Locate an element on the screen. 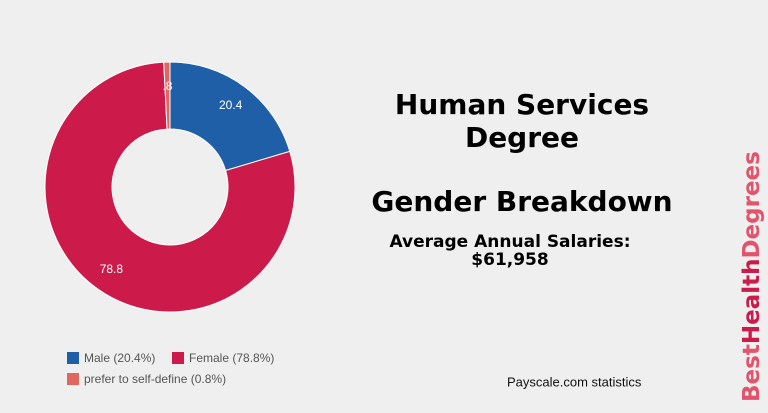  legend-label: Female (78.8%) is located at coordinates (231, 358).